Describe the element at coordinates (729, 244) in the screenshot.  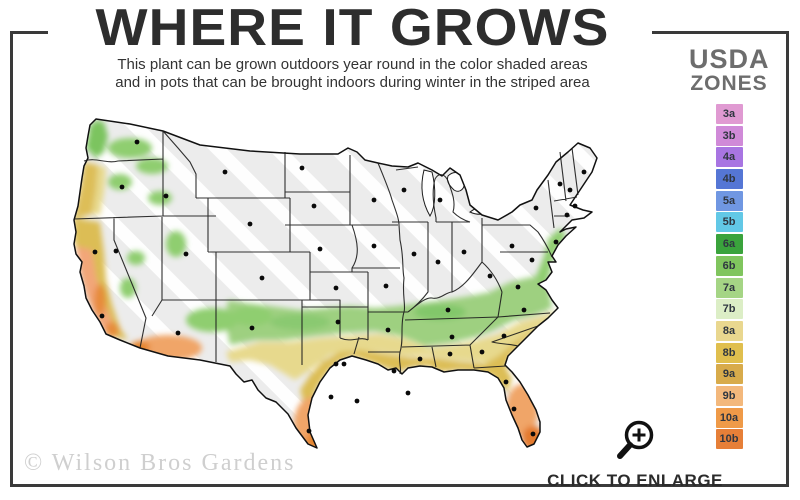
I see `legend-zone-6a: 6a` at that location.